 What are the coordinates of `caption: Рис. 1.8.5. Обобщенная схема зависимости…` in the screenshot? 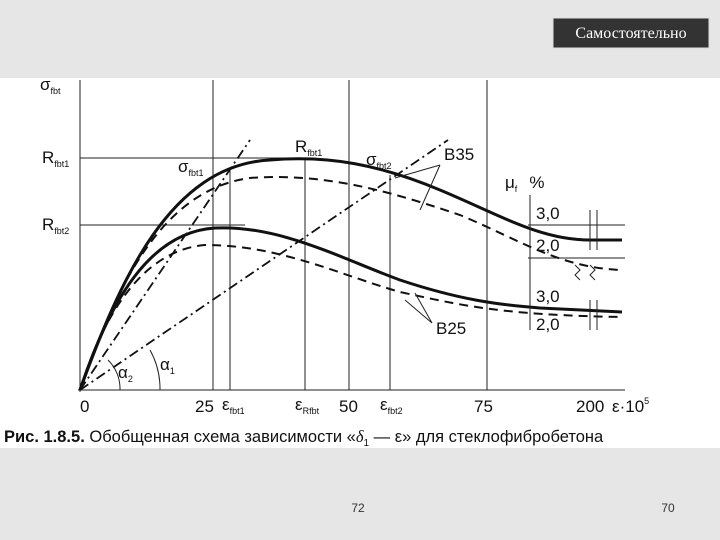 It's located at (304, 438).